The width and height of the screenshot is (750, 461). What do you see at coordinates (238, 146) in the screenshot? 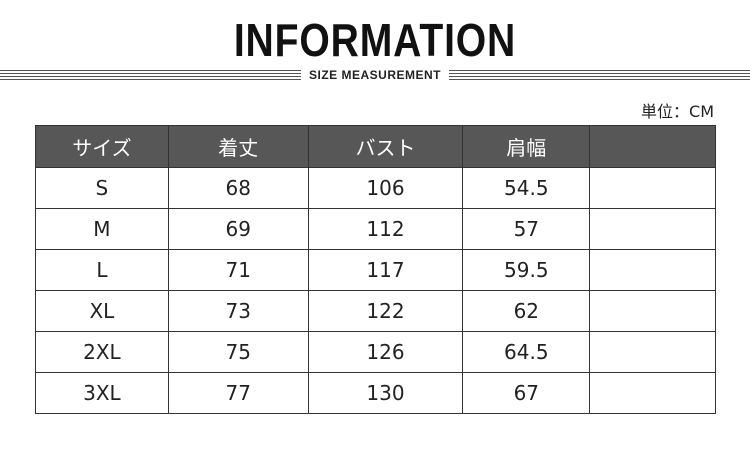
I see `column-header: 着丈` at bounding box center [238, 146].